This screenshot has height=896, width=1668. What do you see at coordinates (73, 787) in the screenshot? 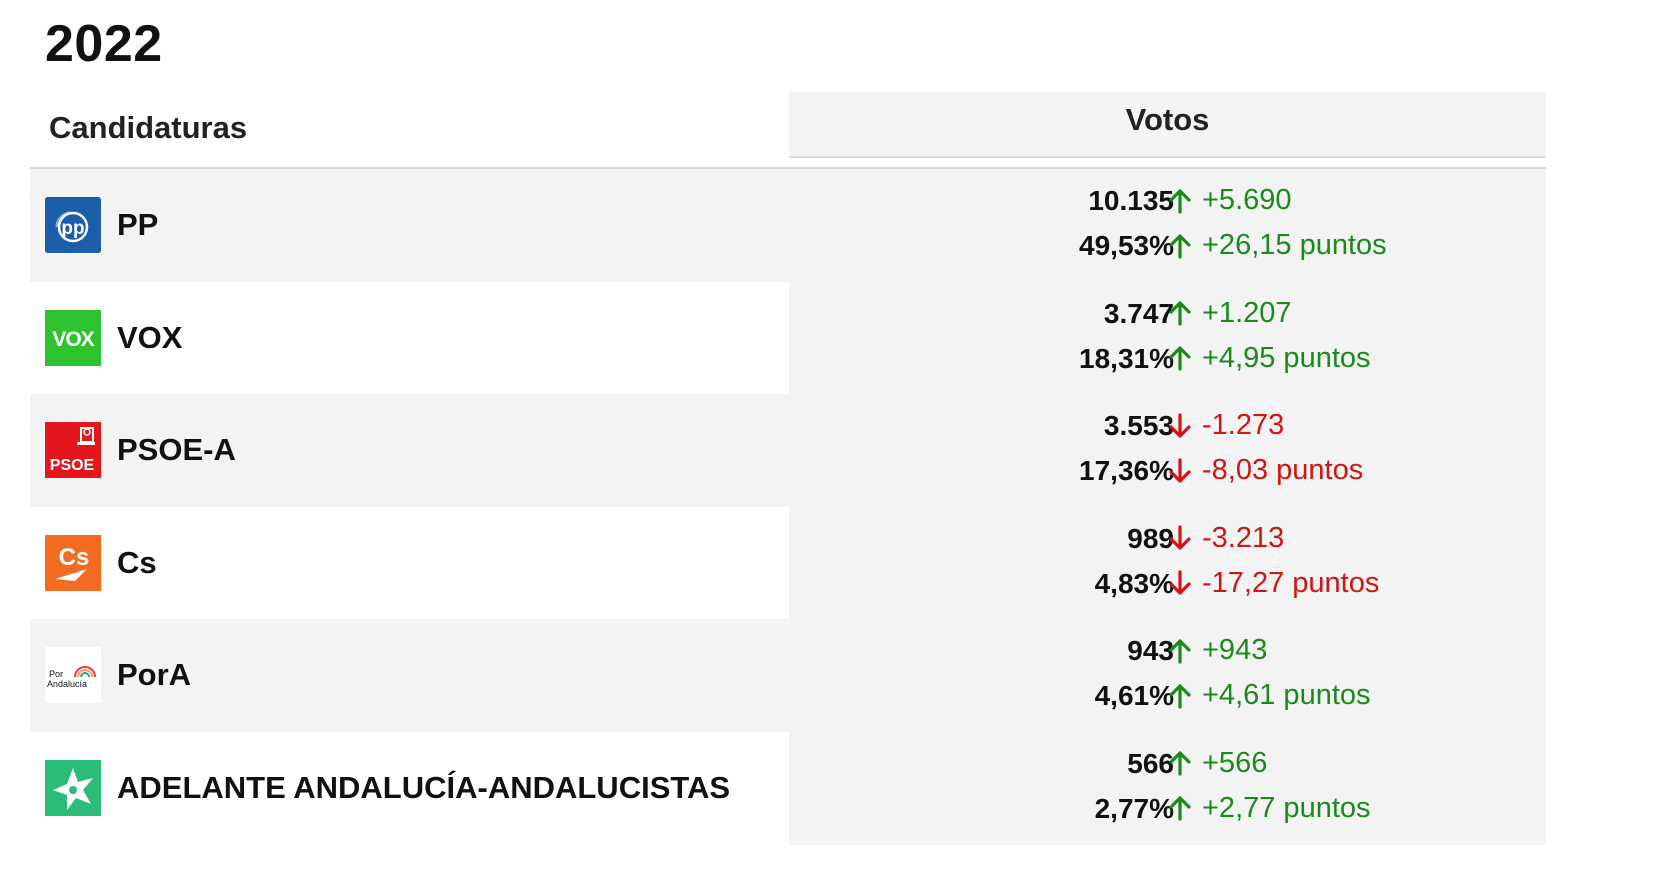
I see `adelante-logo-icon` at bounding box center [73, 787].